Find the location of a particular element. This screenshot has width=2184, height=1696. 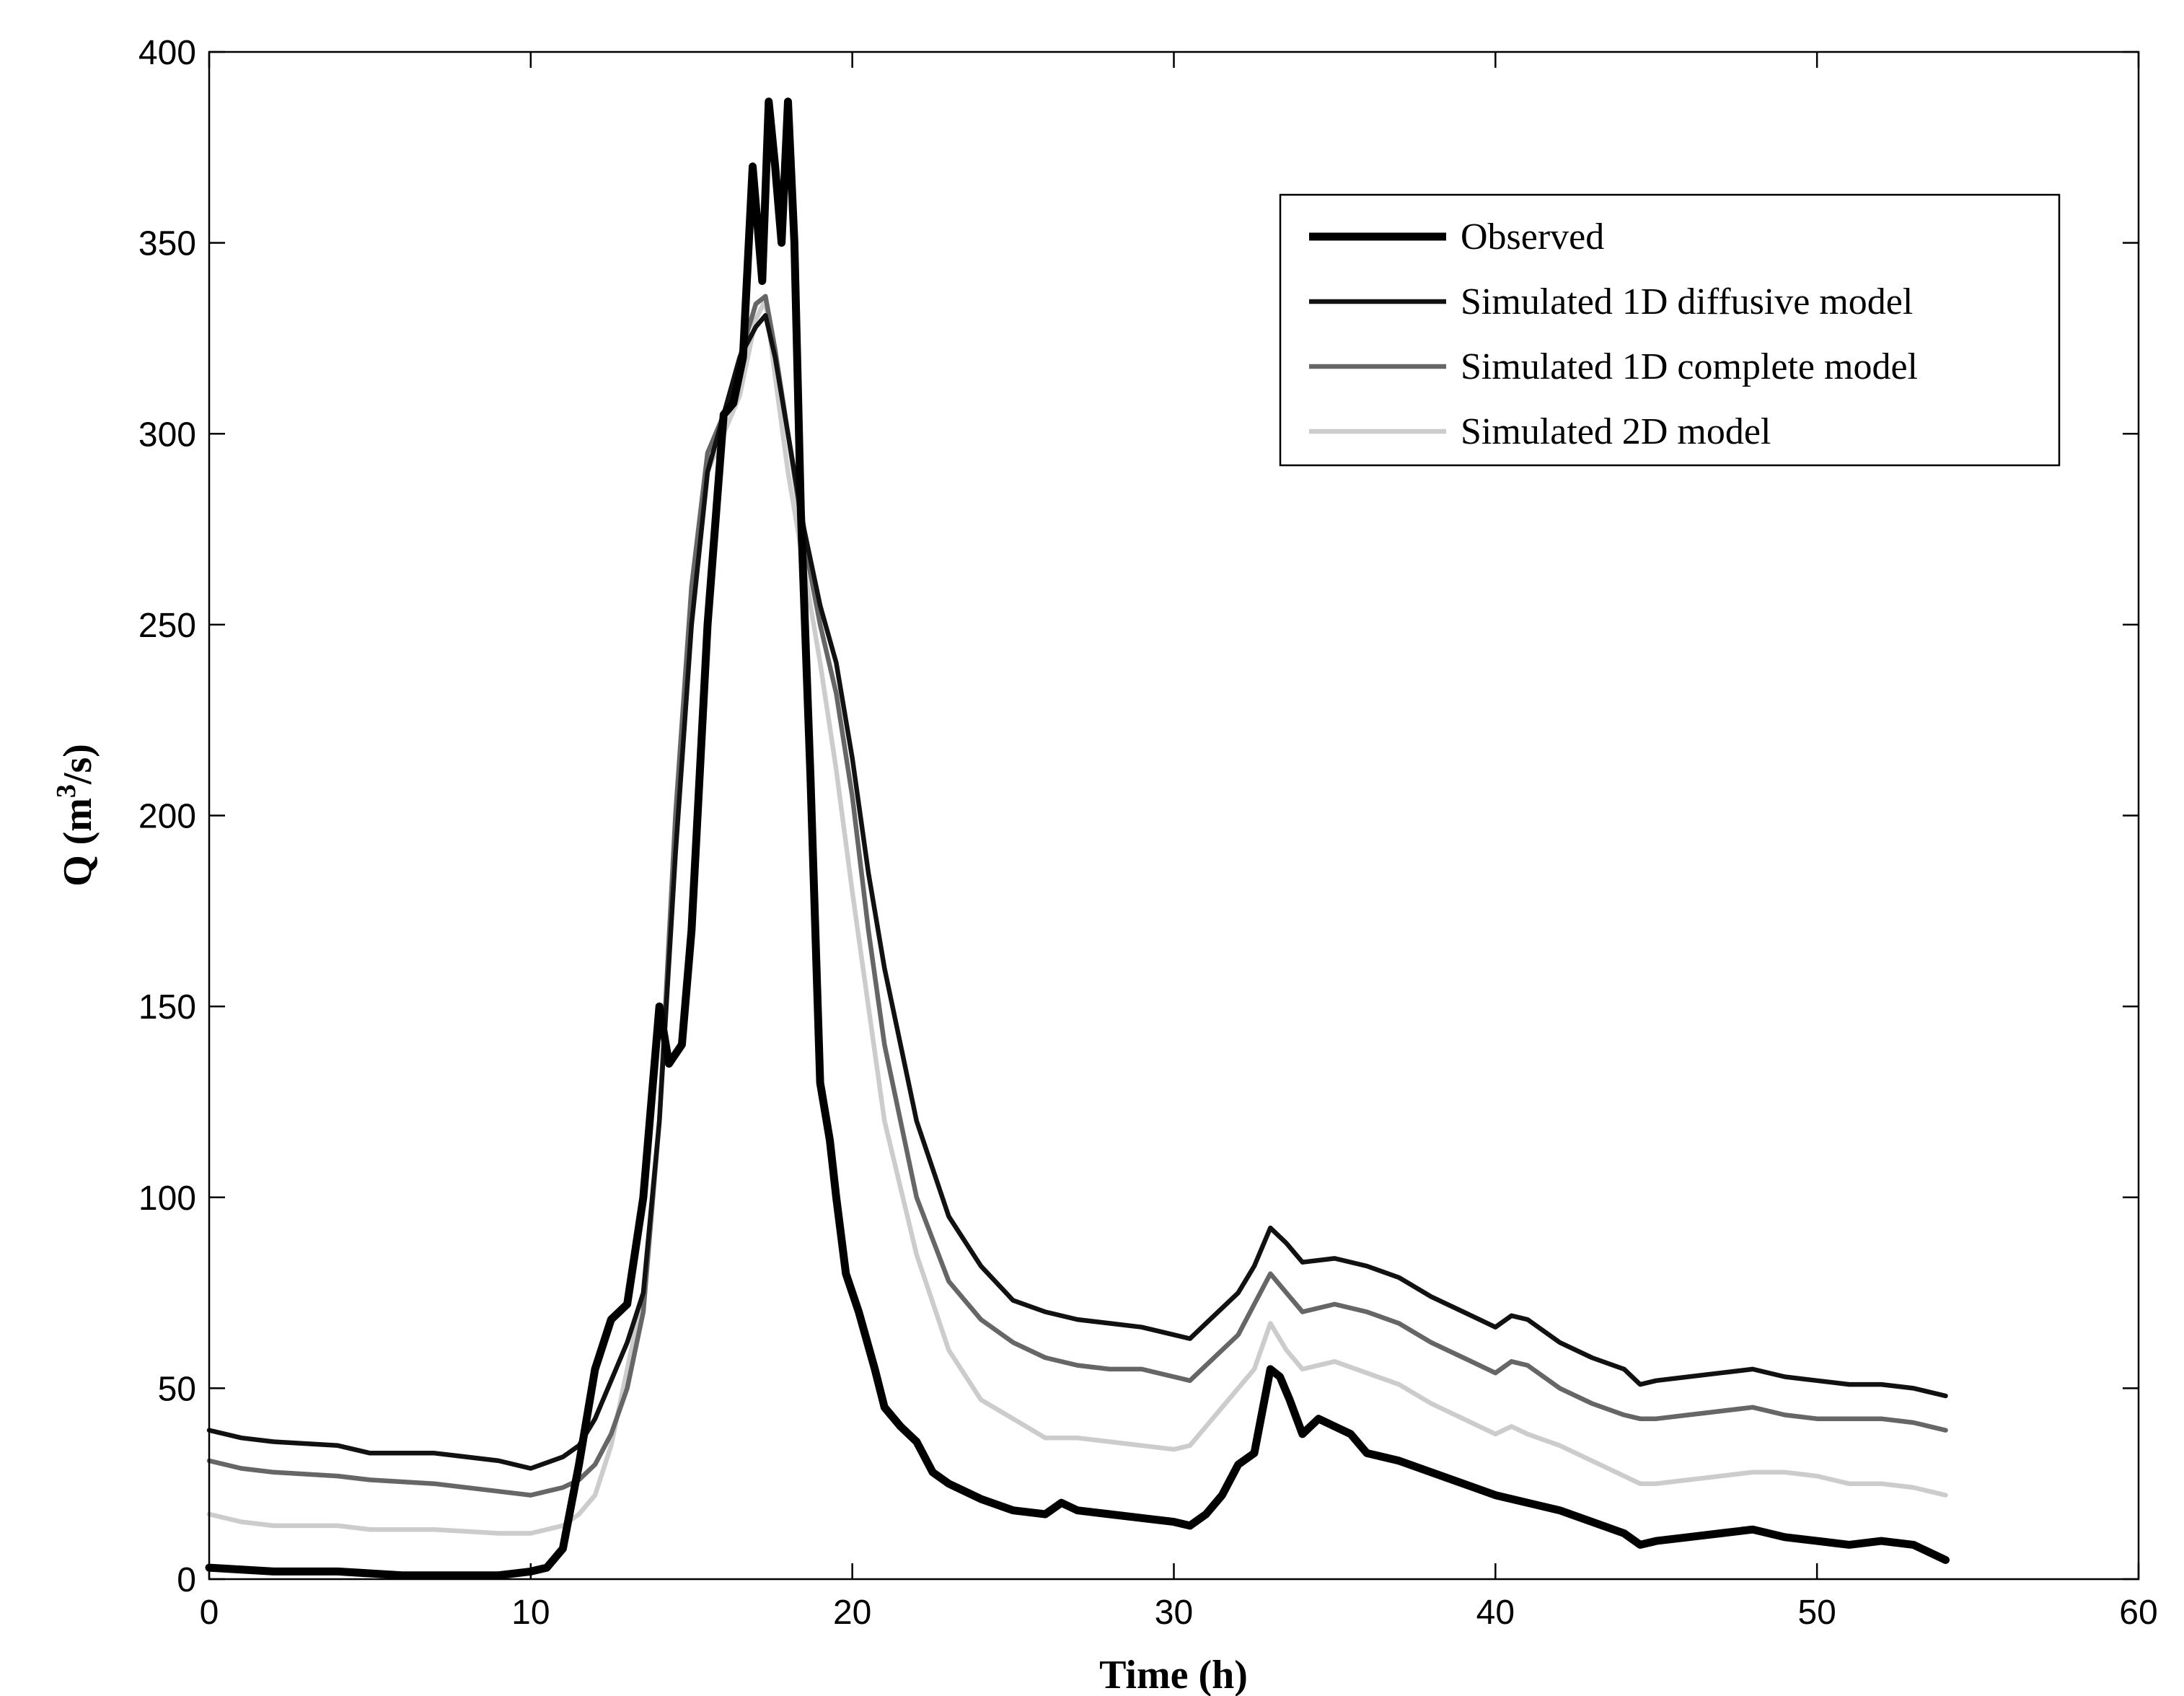

x-tick-label: 0 is located at coordinates (209, 1613).